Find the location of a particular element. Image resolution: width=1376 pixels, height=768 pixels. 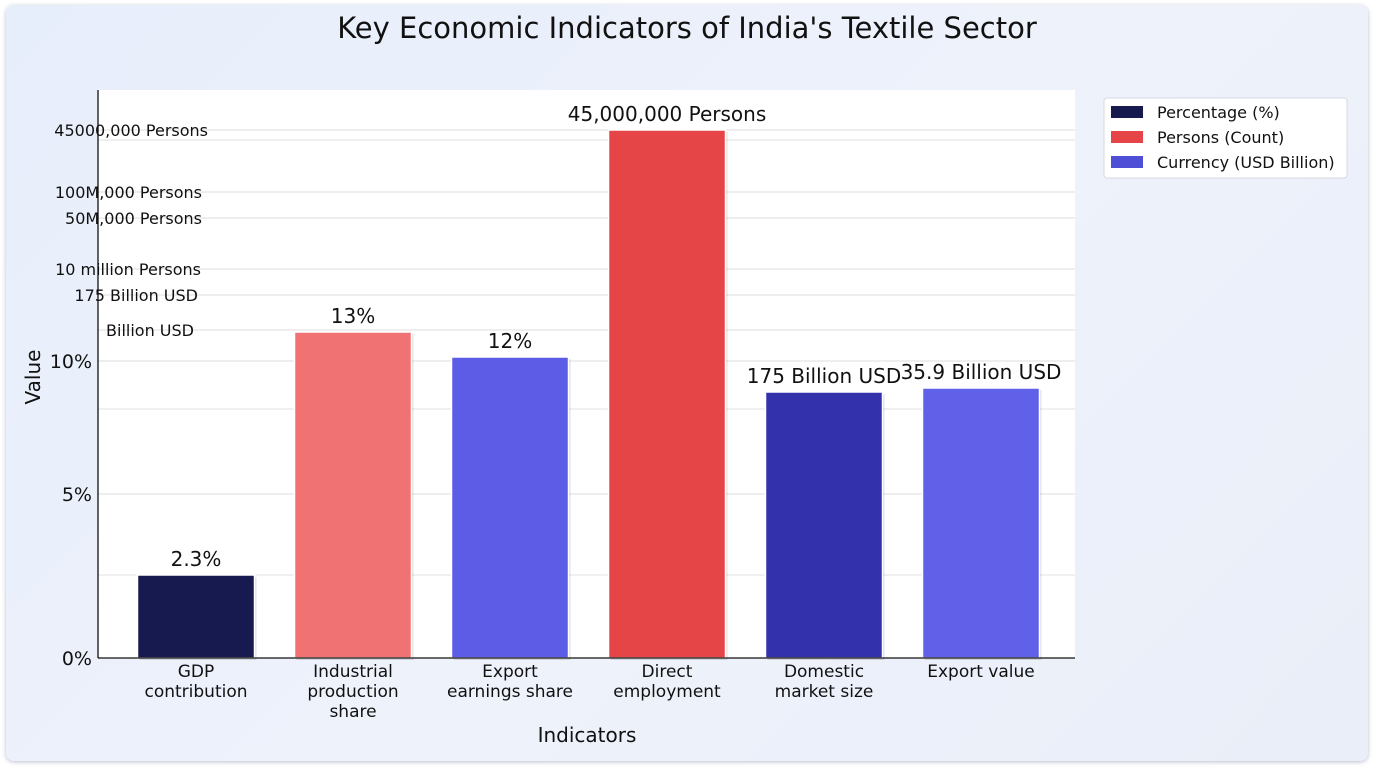

y-tick-label: 45000,000 Persons is located at coordinates (131, 130).